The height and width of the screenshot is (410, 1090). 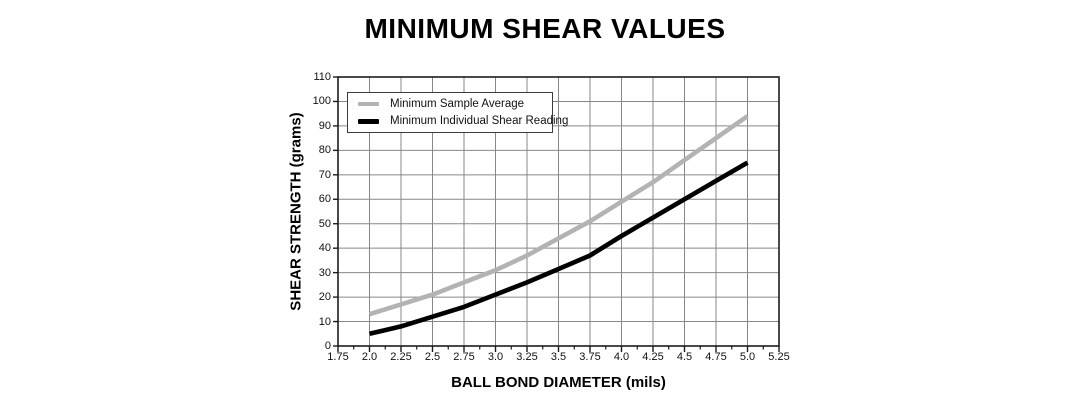 I want to click on legend-swatch-black-line-icon, so click(x=368, y=121).